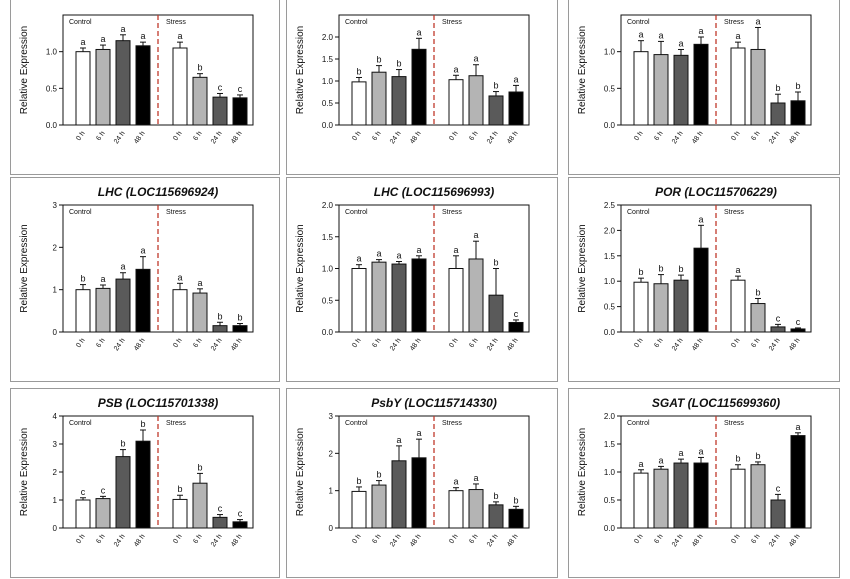 This screenshot has width=850, height=579. I want to click on y-tick-label: 1.5, so click(610, 444).